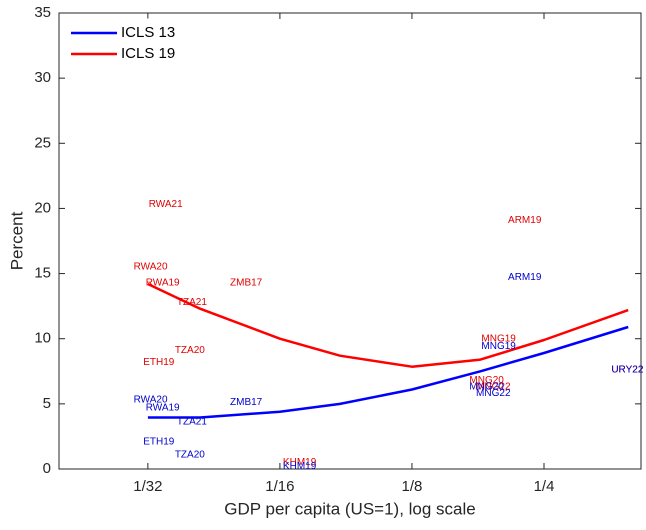 The height and width of the screenshot is (530, 646). I want to click on point-label: RWA21, so click(166, 204).